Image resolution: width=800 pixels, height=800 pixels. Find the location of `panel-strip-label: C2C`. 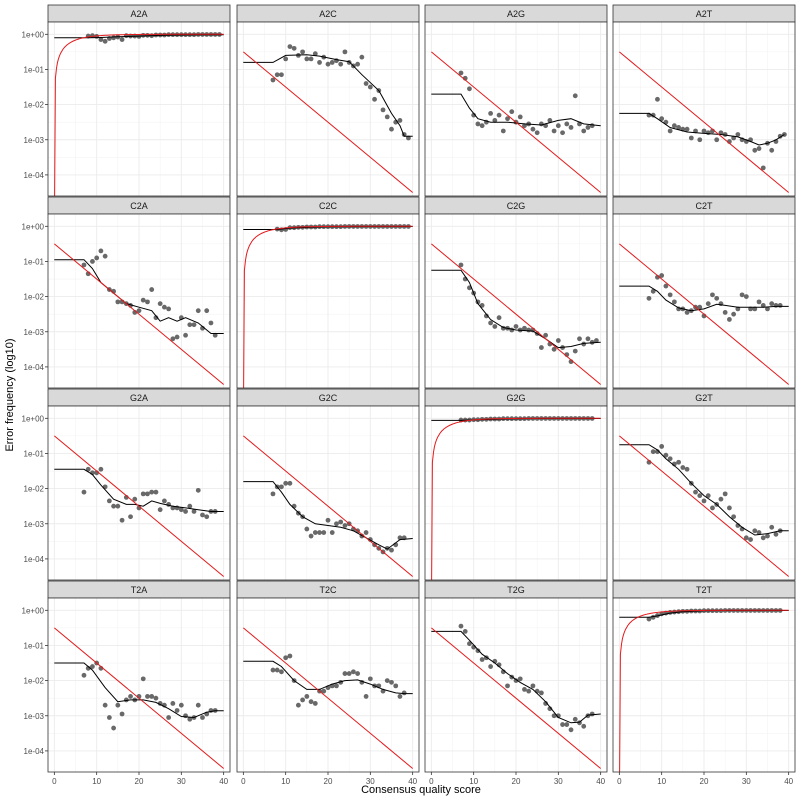

panel-strip-label: C2C is located at coordinates (328, 206).